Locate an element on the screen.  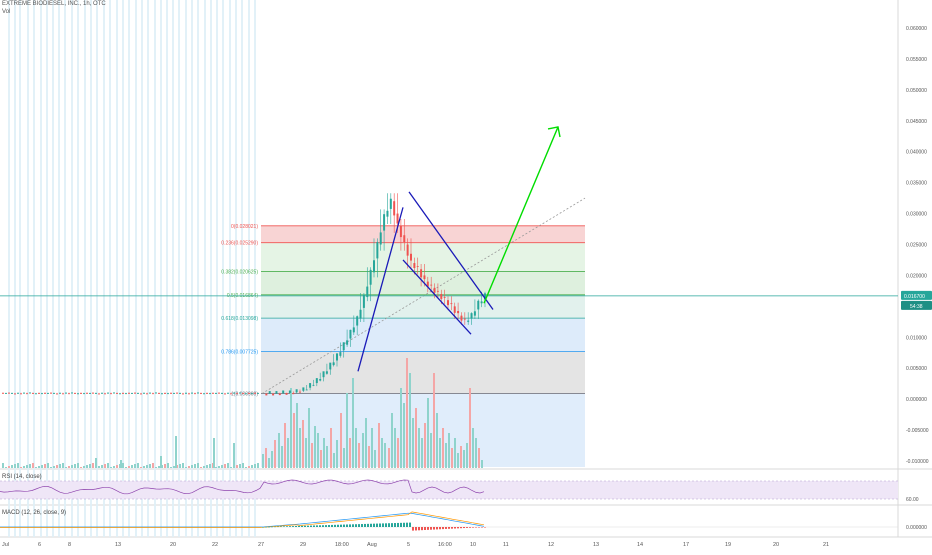
rsi-band is located at coordinates (449, 490).